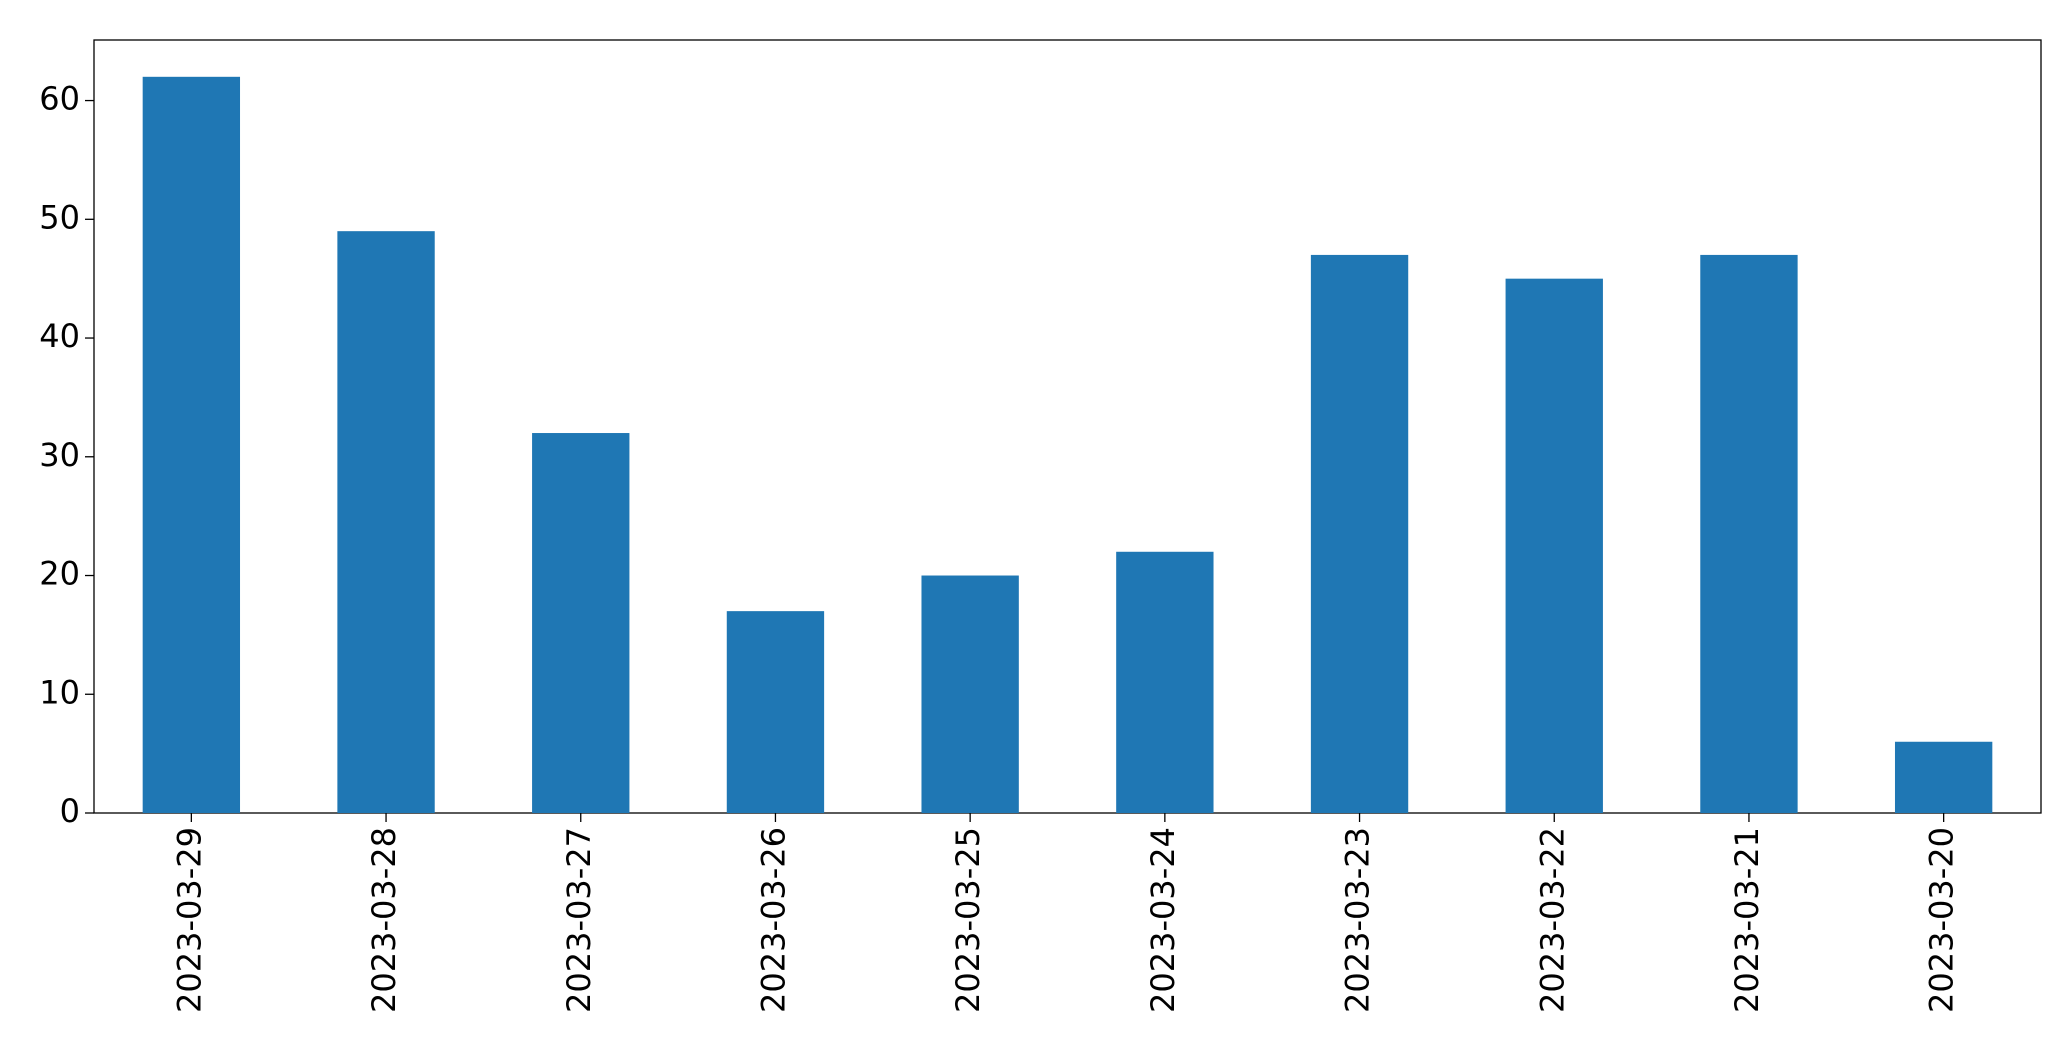  What do you see at coordinates (70, 811) in the screenshot?
I see `y-tick-label: 0` at bounding box center [70, 811].